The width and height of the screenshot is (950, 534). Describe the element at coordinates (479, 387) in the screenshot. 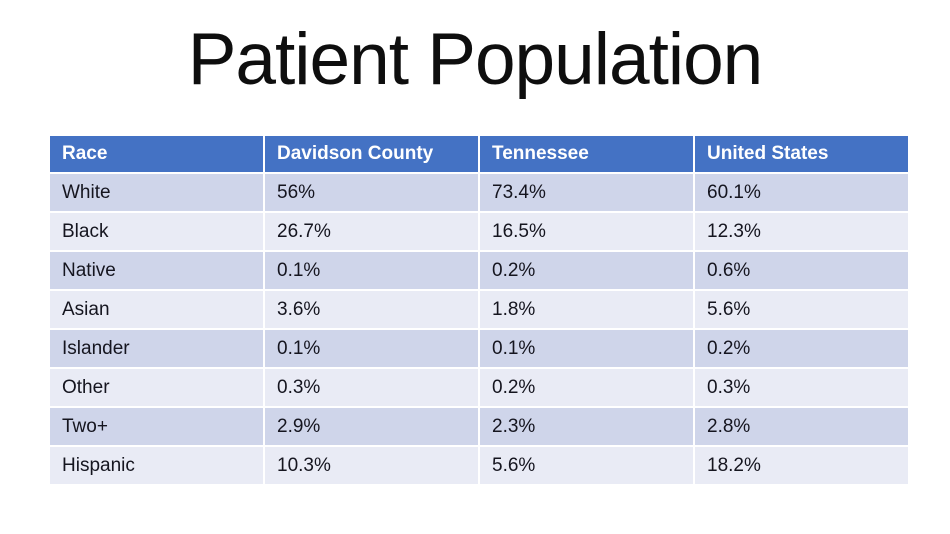

I see `table-row: Other 0.3% 0.2% 0.3%` at that location.